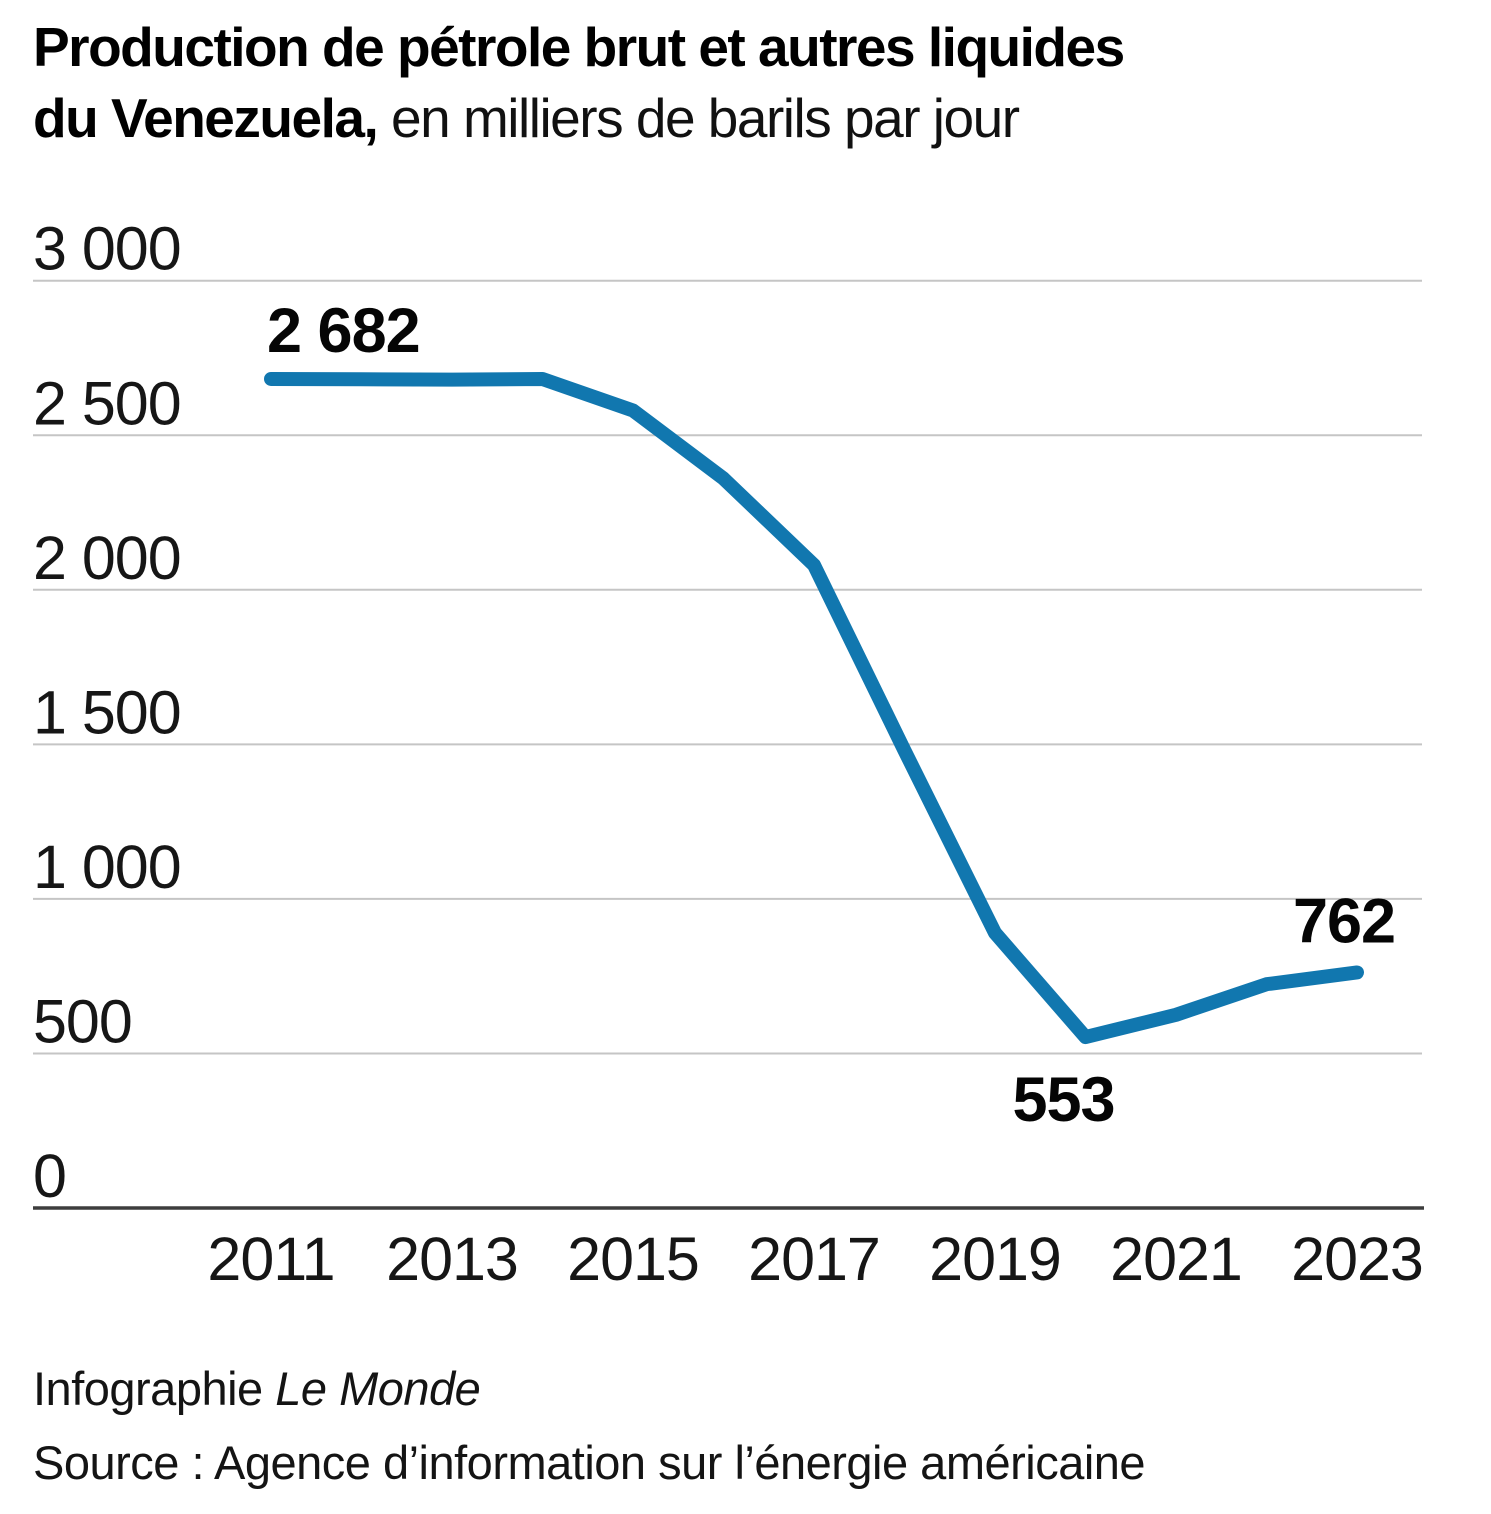 Image resolution: width=1491 pixels, height=1514 pixels. I want to click on title-unit-label: en milliers de barils par jour, so click(698, 118).